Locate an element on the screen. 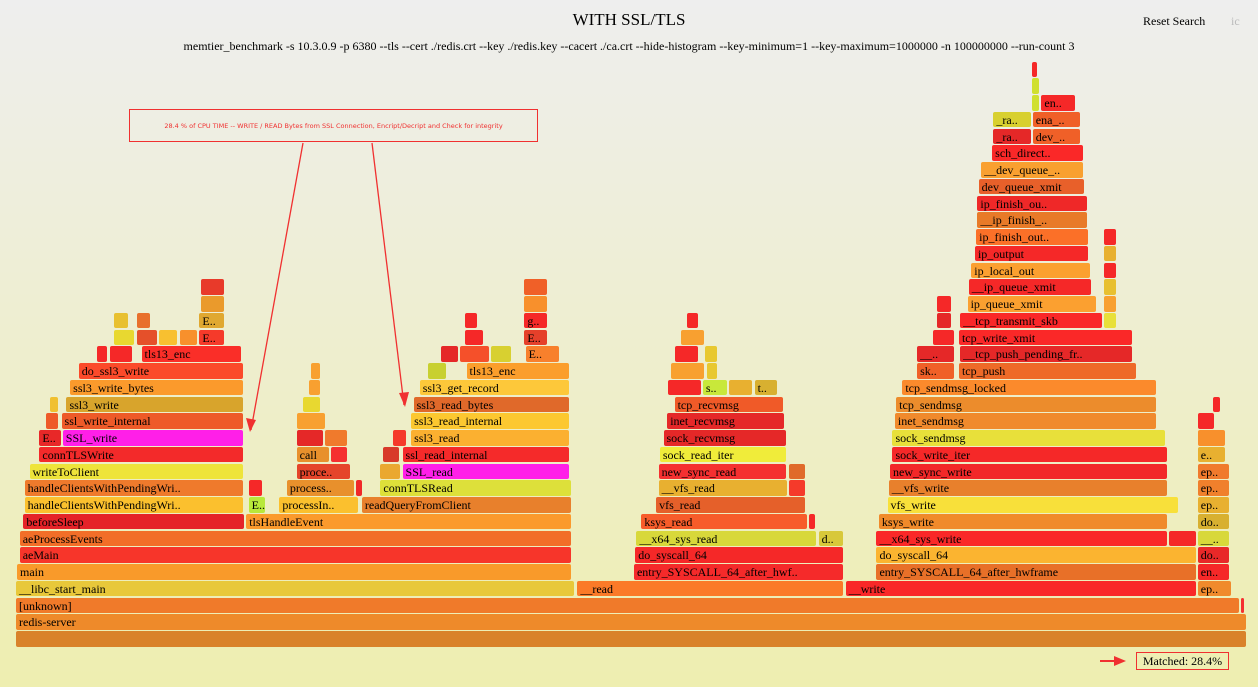 Image resolution: width=1258 pixels, height=687 pixels. frame: aeProcessEvents is located at coordinates (295, 538).